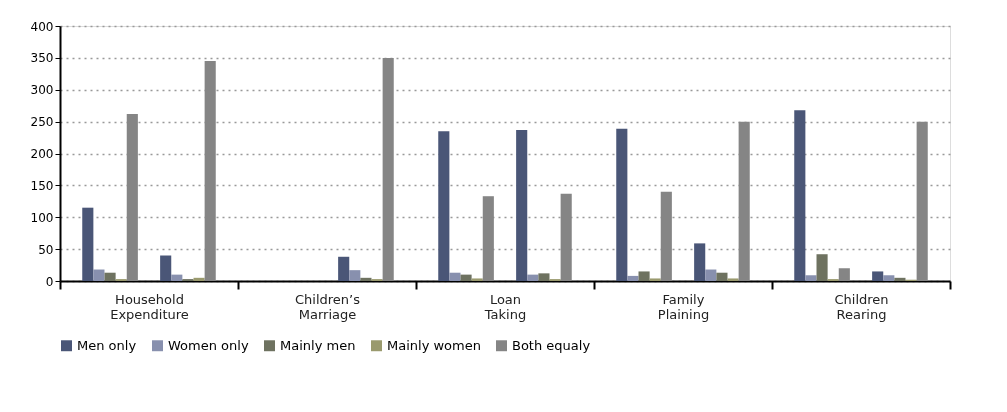  What do you see at coordinates (505, 306) in the screenshot?
I see `x-tick-label: Loan Taking` at bounding box center [505, 306].